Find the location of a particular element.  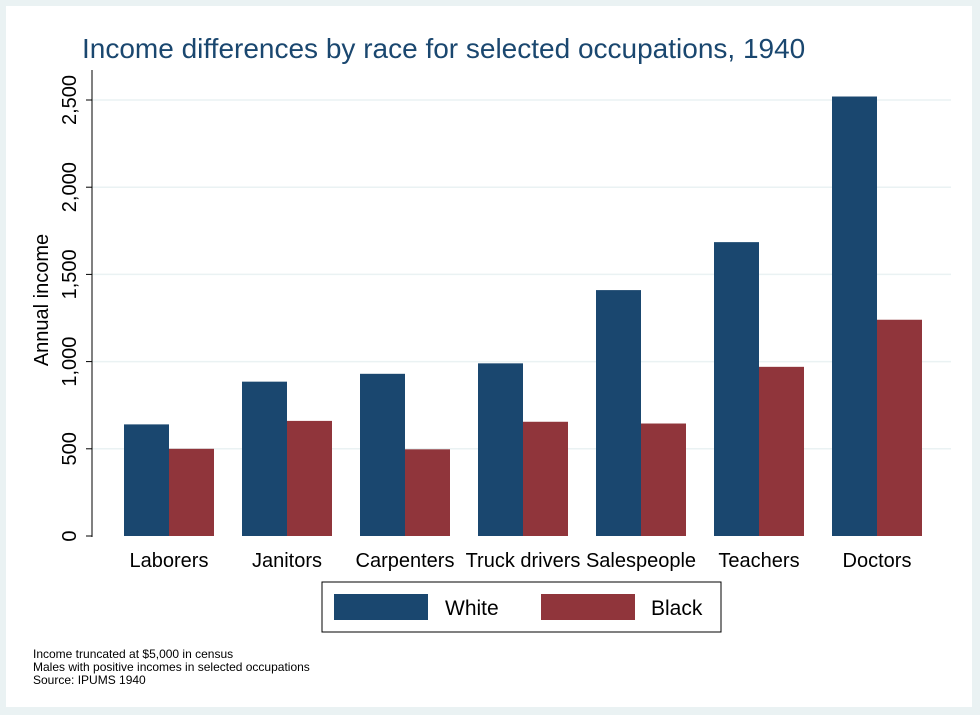

x-tick-label: Doctors is located at coordinates (877, 561).